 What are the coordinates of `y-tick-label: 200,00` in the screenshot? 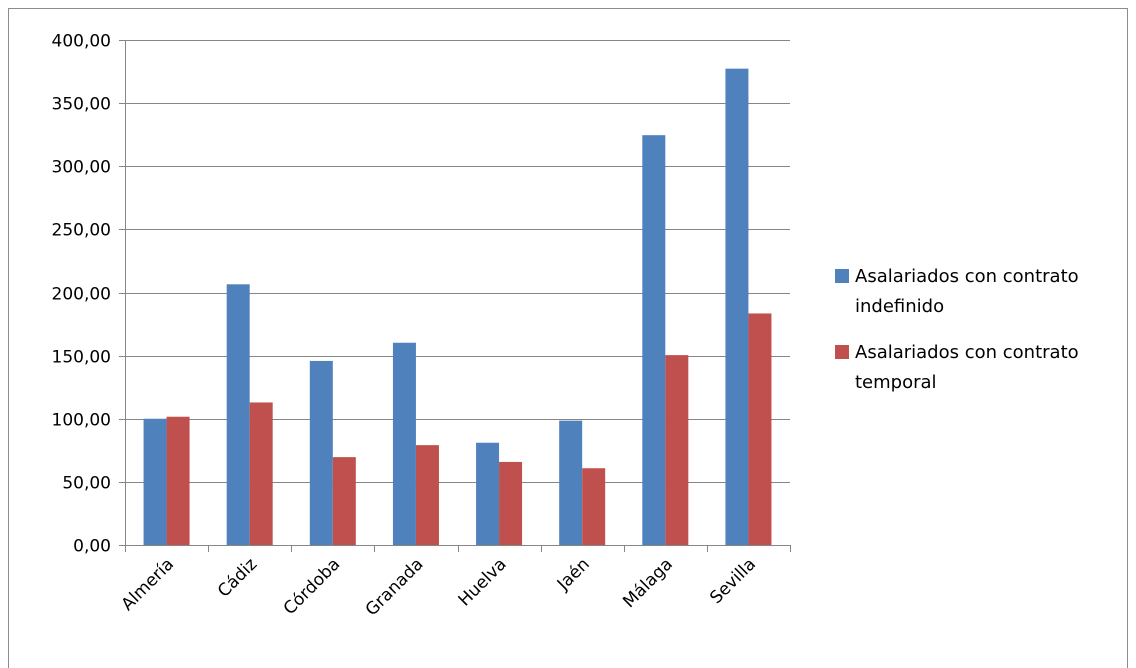 It's located at (81, 295).